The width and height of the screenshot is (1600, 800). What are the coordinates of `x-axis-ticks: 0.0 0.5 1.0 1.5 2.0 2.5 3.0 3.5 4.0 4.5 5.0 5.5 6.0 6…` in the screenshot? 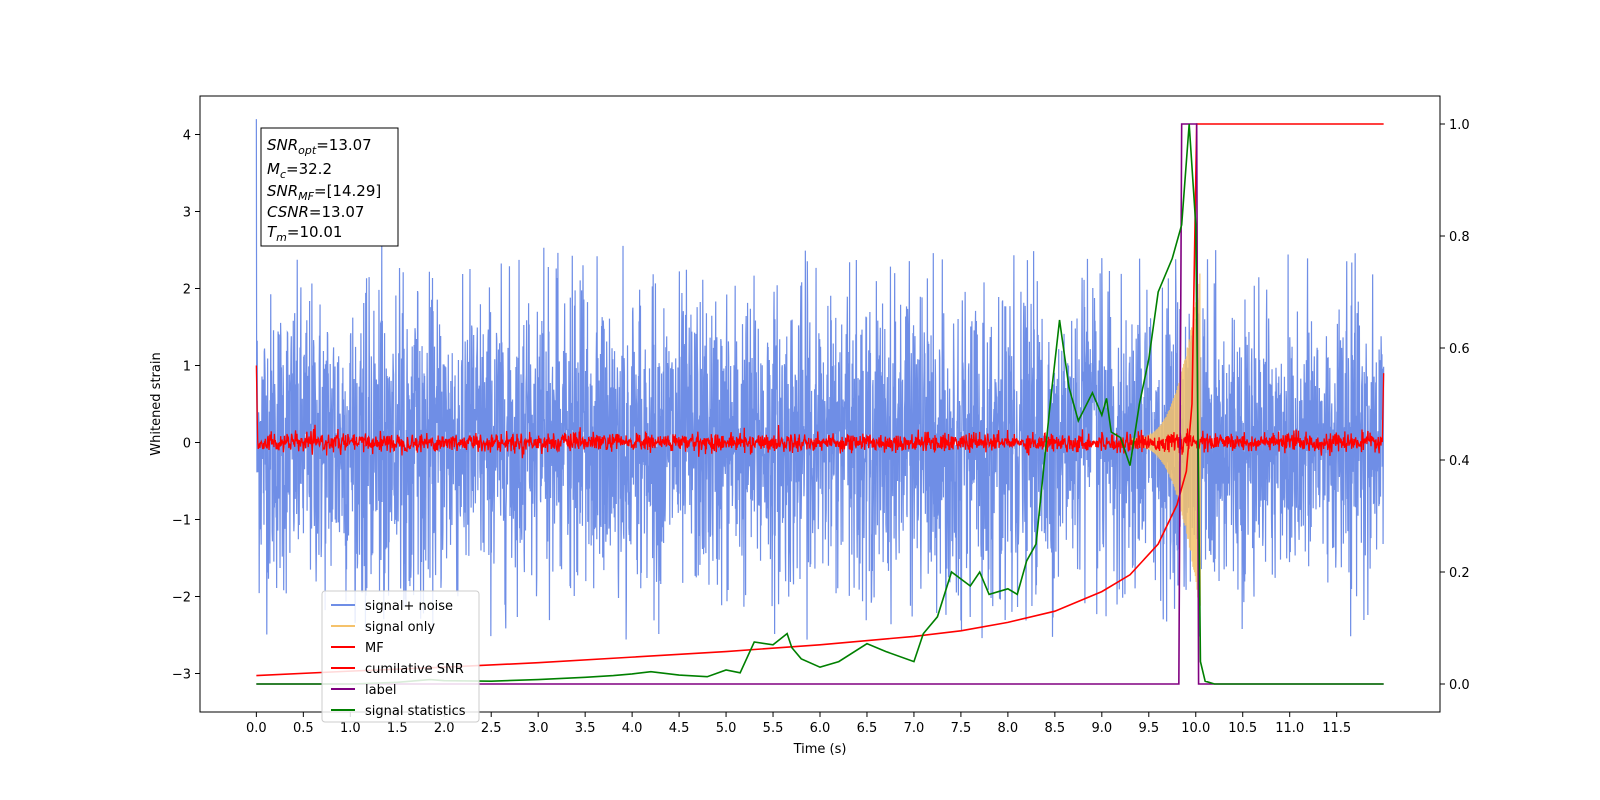 It's located at (798, 724).